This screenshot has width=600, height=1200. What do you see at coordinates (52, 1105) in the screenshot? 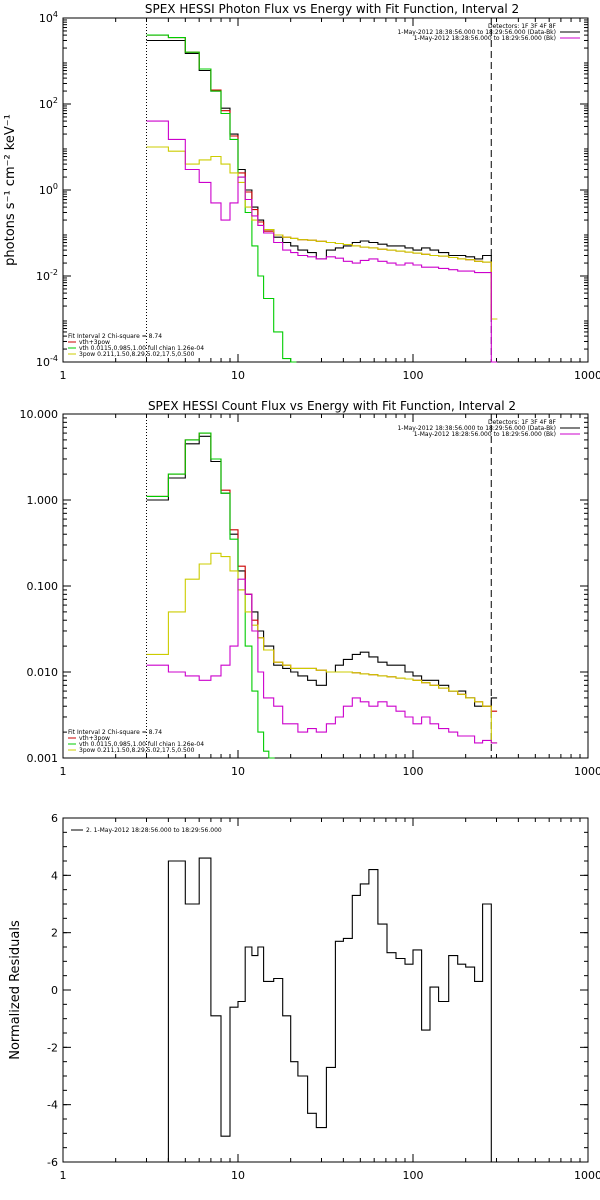
I see `y-tick-label: -4` at bounding box center [52, 1105].